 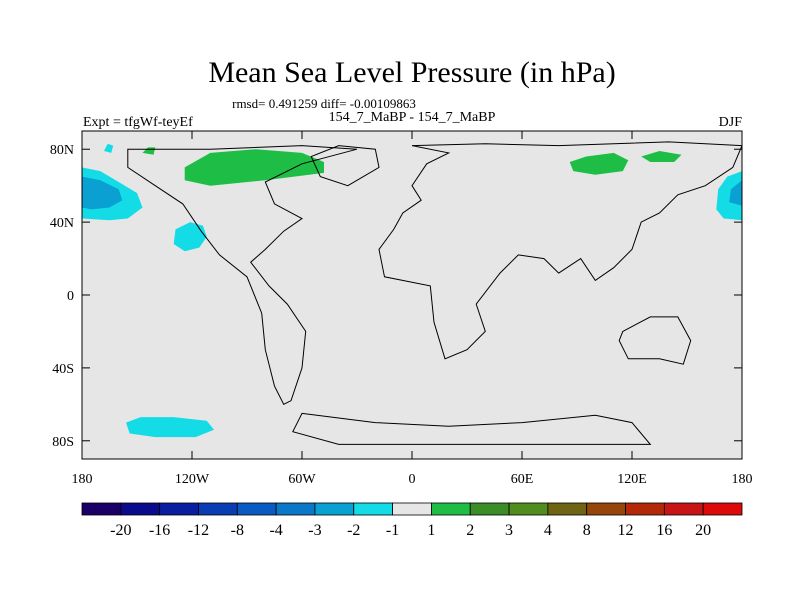 What do you see at coordinates (472, 428) in the screenshot?
I see `coastline-antarctica-outline` at bounding box center [472, 428].